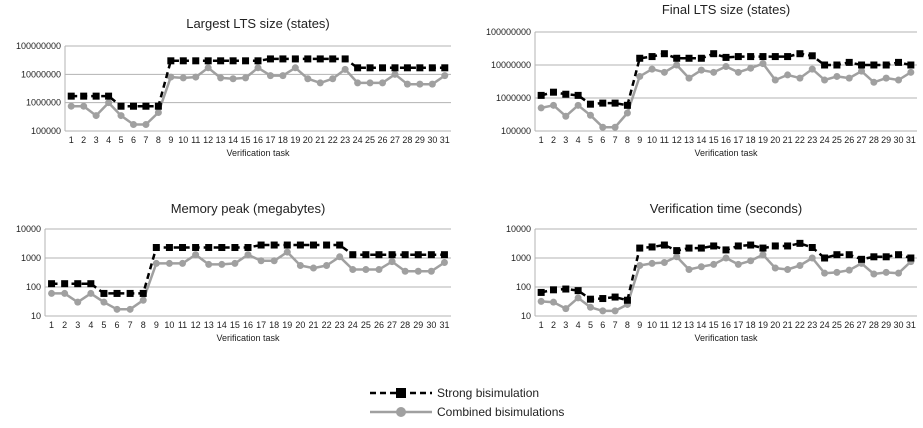 Image resolution: width=923 pixels, height=428 pixels. I want to click on x-tick-label: 9, so click(170, 140).